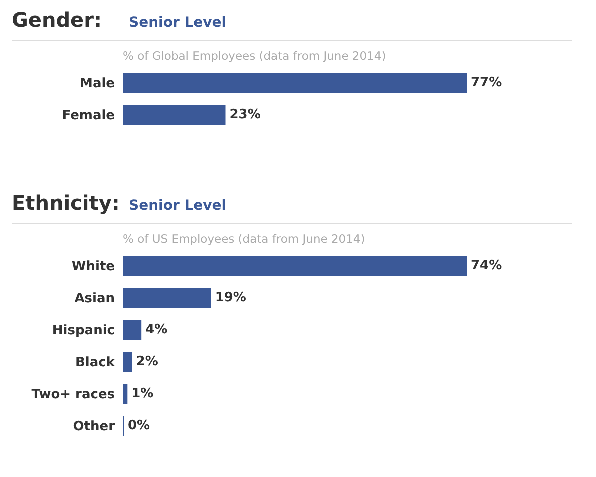 The width and height of the screenshot is (596, 477). I want to click on y-tick-label: Asian, so click(94, 299).